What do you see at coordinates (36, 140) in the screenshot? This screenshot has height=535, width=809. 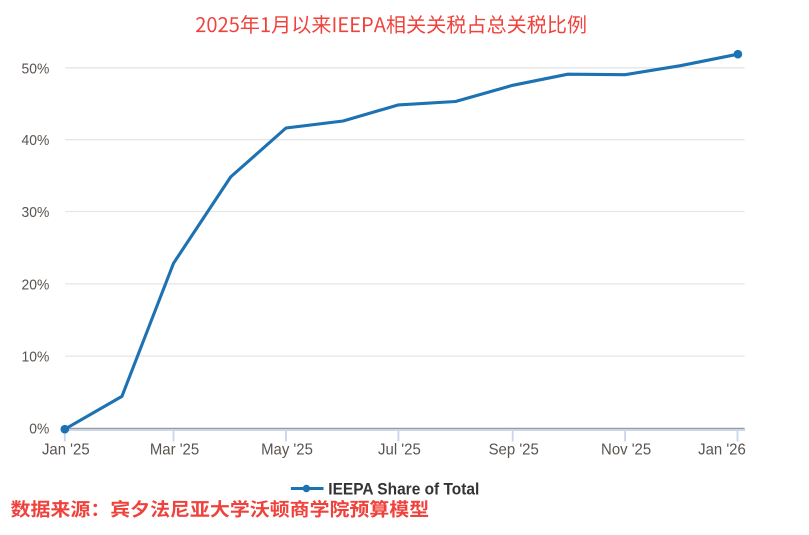 I see `svg-text: 40%` at bounding box center [36, 140].